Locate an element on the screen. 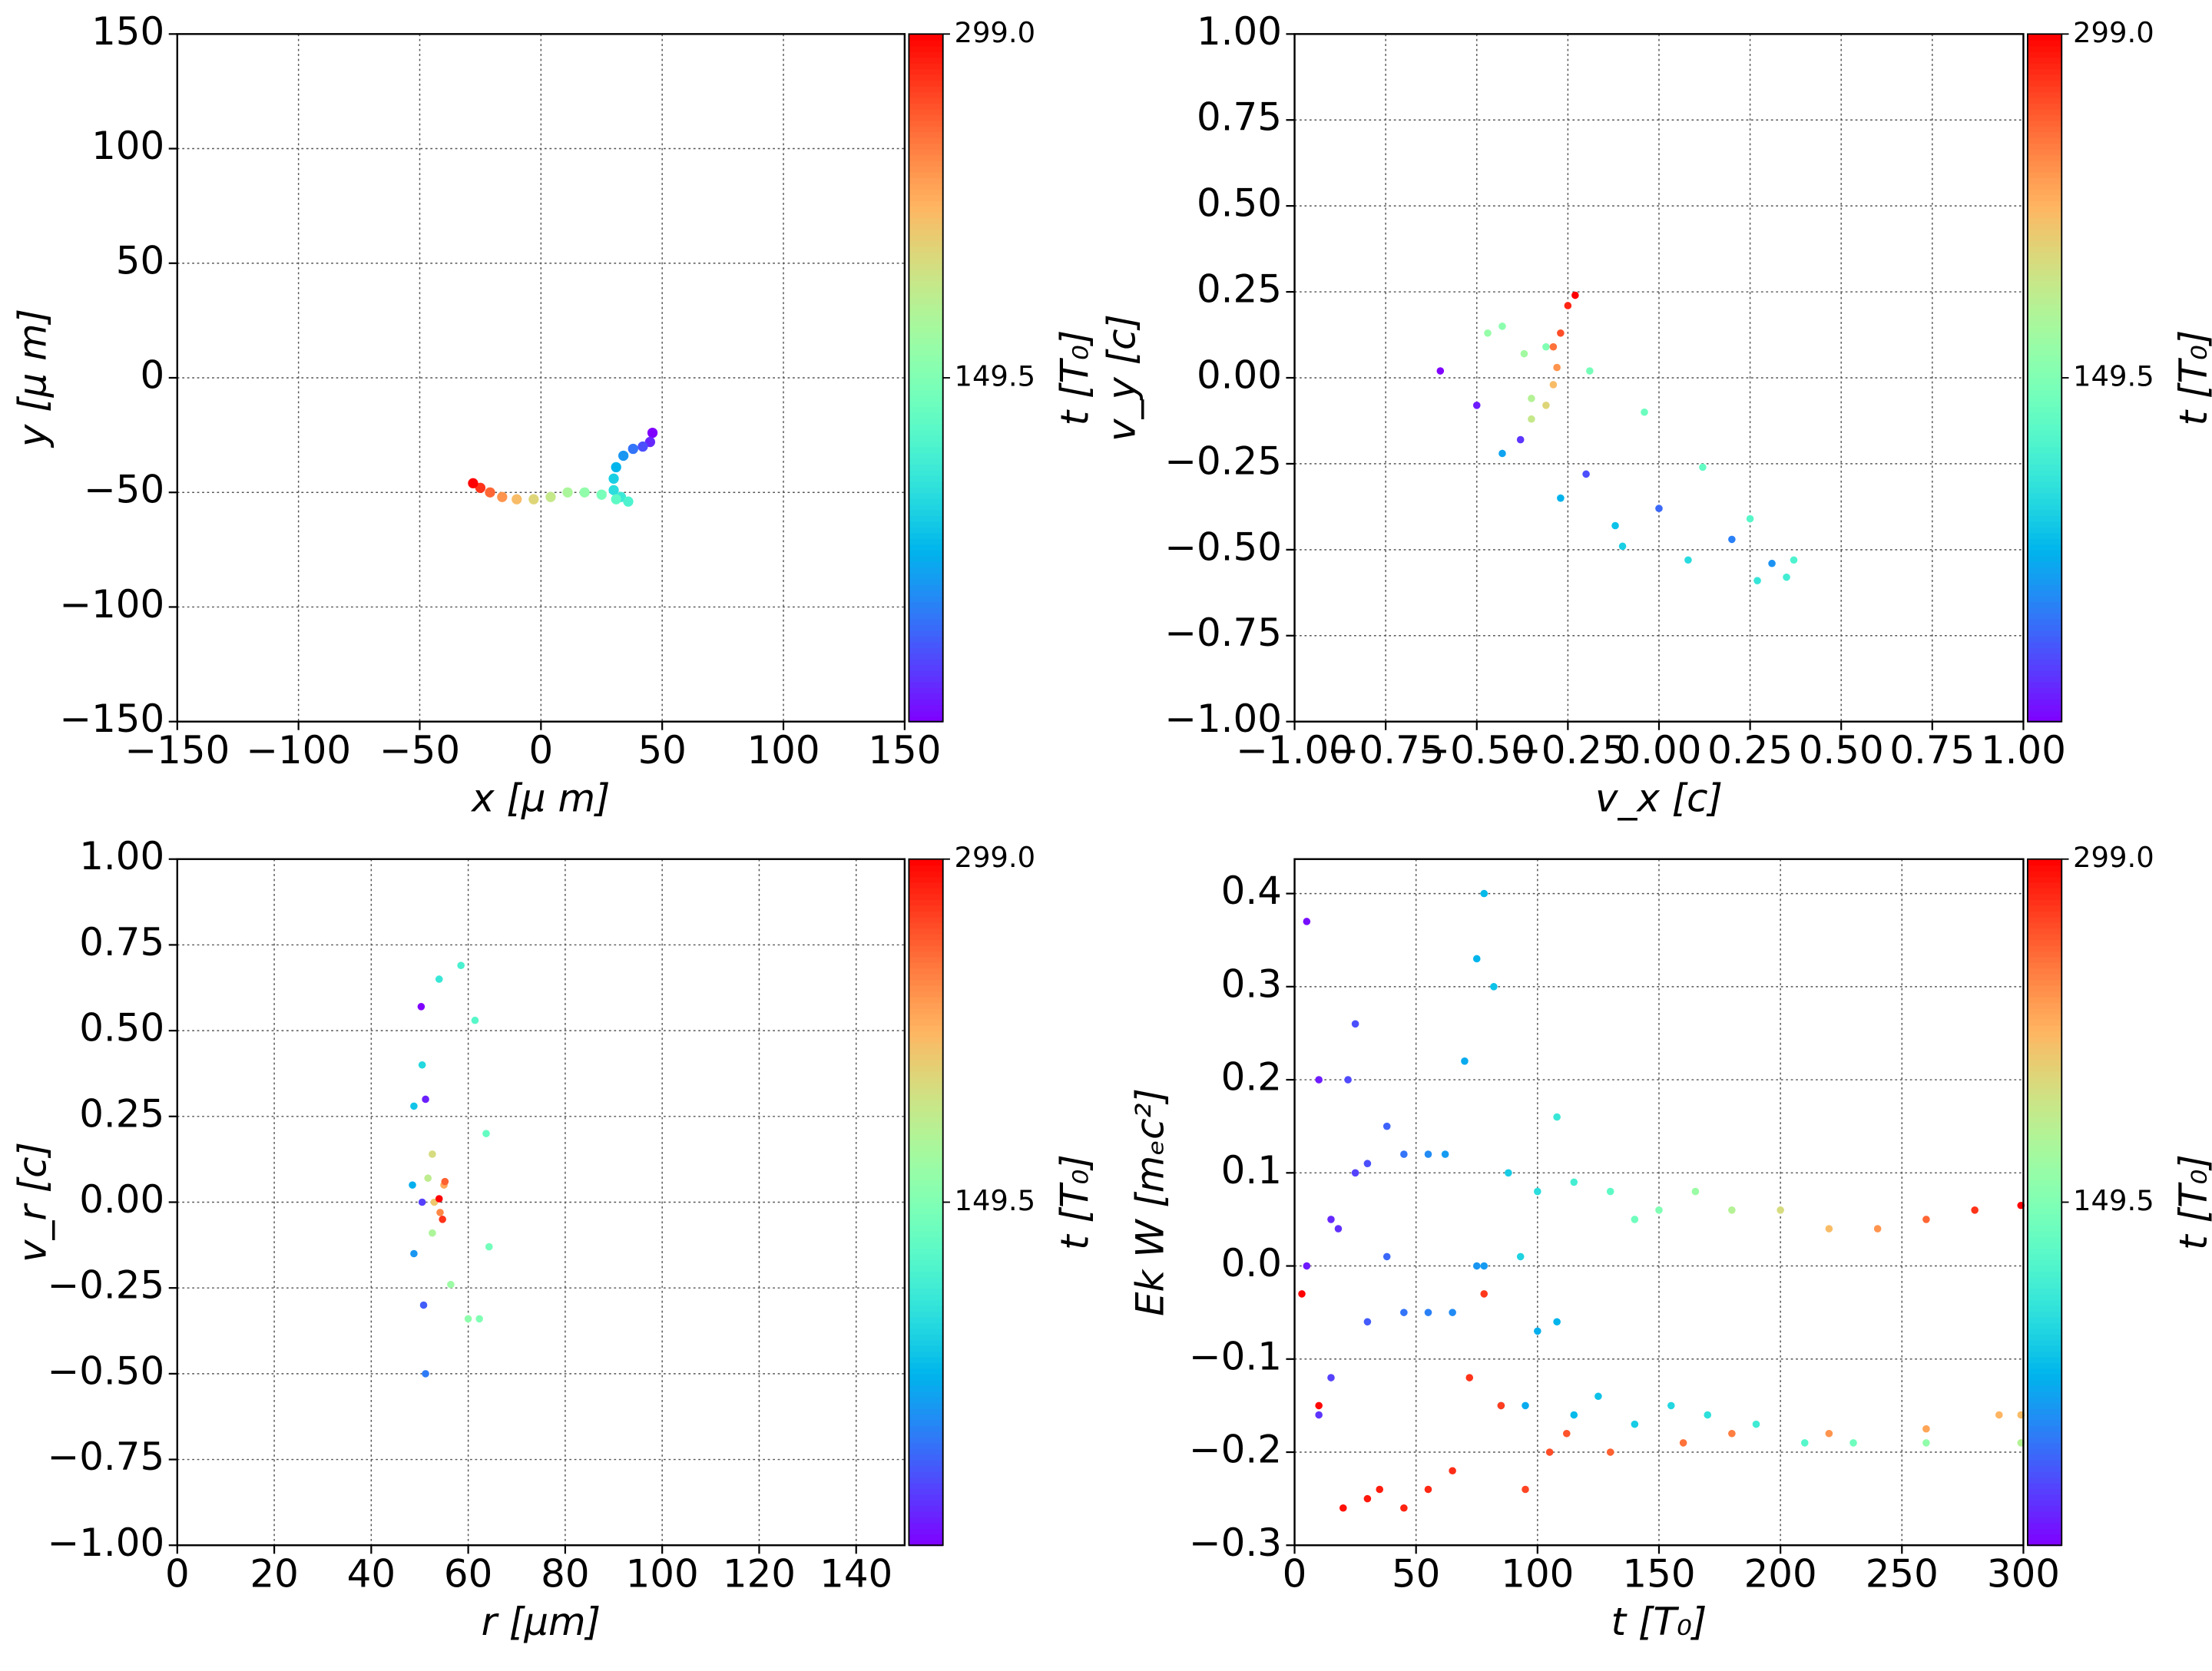  y-tick-label: −150 is located at coordinates (111, 719).